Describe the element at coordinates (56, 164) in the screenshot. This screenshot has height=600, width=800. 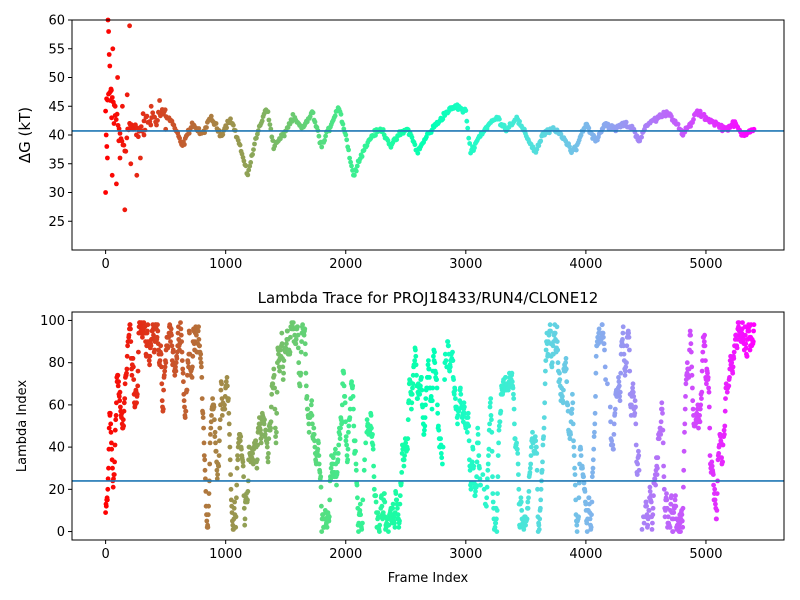
I see `y-tick-label: 35` at that location.